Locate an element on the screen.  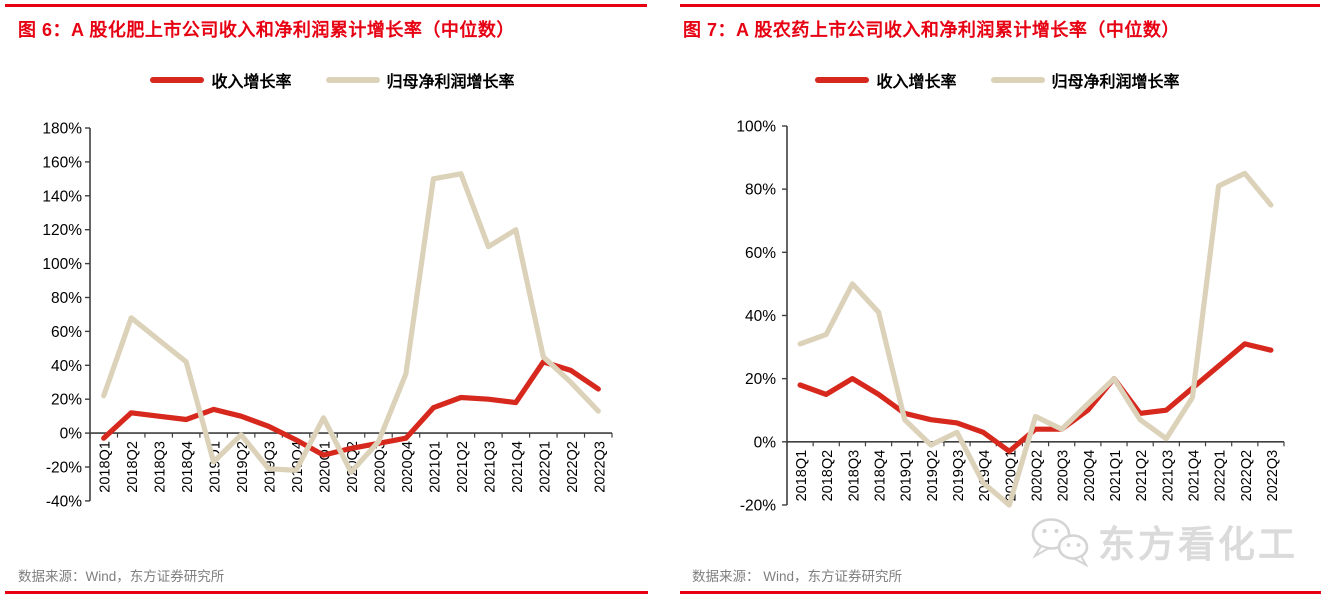
x-category-label: 2019Q1 is located at coordinates (907, 476).